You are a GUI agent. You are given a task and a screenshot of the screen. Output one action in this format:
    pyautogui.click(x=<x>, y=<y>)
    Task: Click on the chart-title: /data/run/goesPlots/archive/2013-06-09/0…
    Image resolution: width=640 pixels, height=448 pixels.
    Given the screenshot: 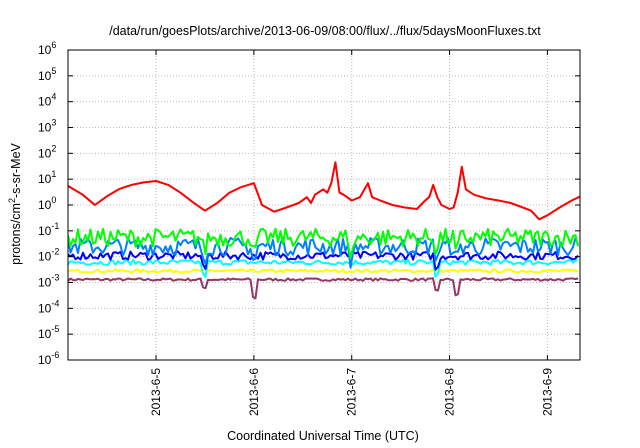 What is the action you would take?
    pyautogui.click(x=325, y=31)
    